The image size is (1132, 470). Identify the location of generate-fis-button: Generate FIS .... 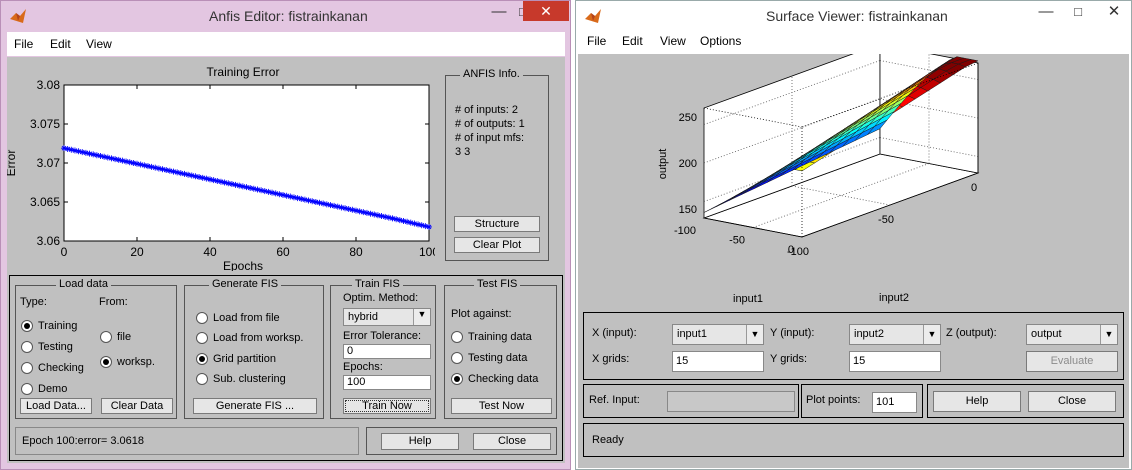
(255, 406).